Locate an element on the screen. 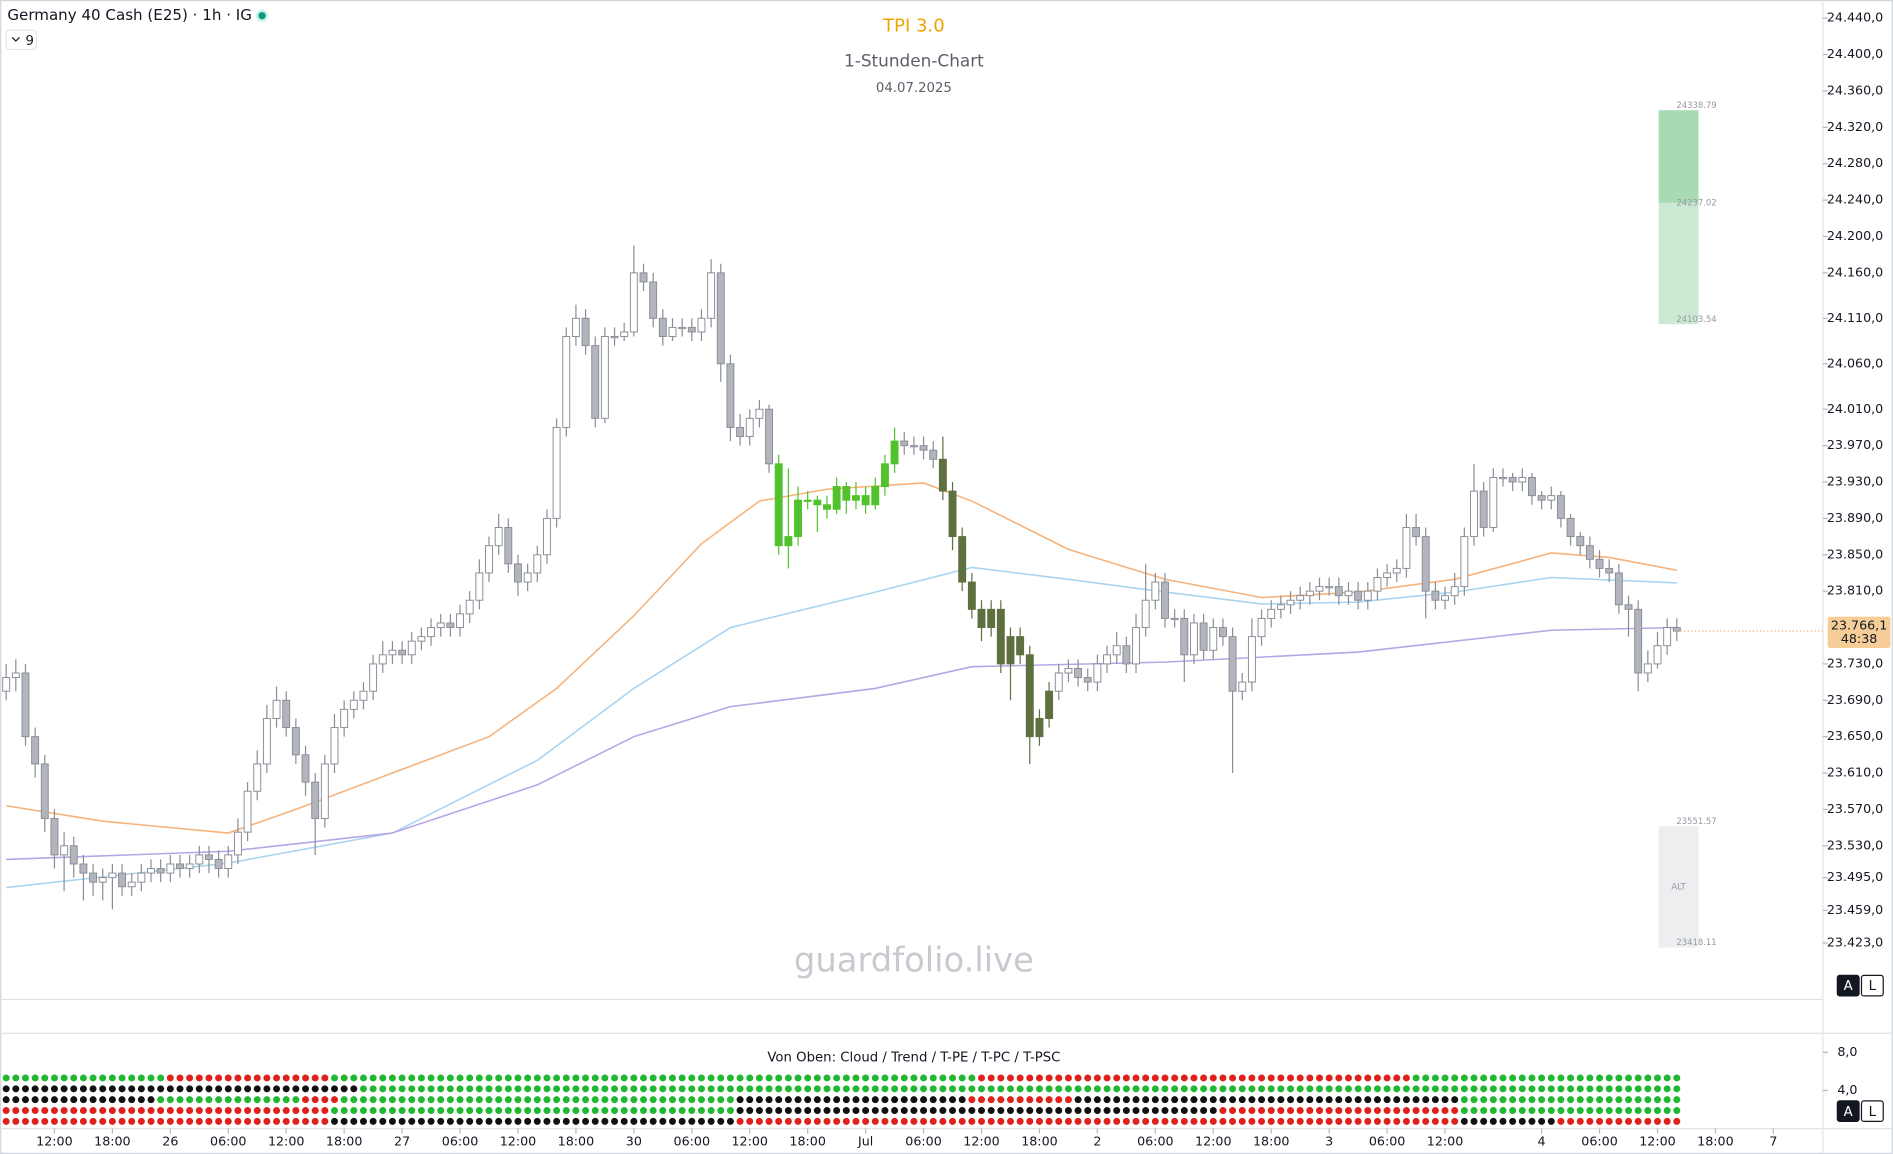  x-tick-label: 06:00 is located at coordinates (1387, 1140).